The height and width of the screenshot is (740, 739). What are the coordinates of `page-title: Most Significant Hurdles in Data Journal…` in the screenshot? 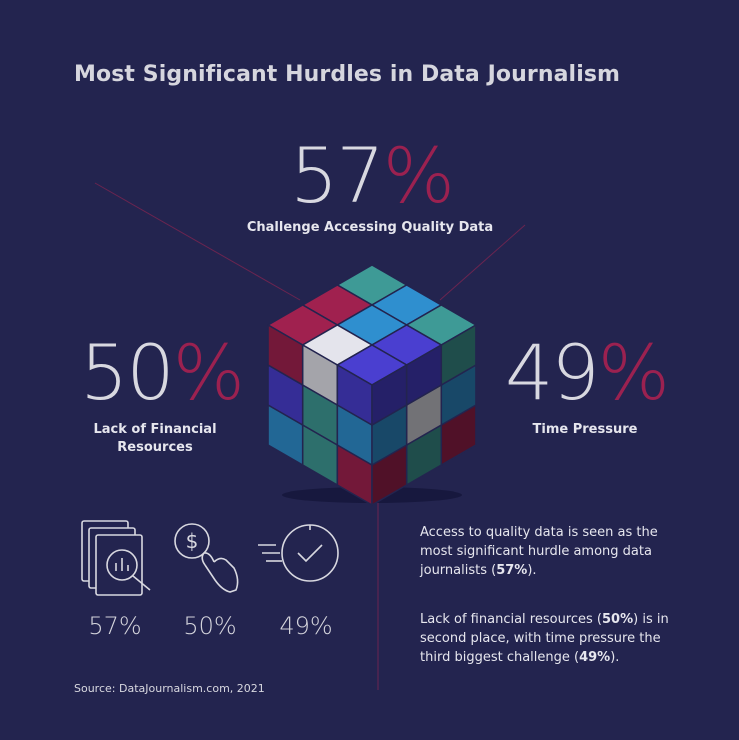 It's located at (347, 74).